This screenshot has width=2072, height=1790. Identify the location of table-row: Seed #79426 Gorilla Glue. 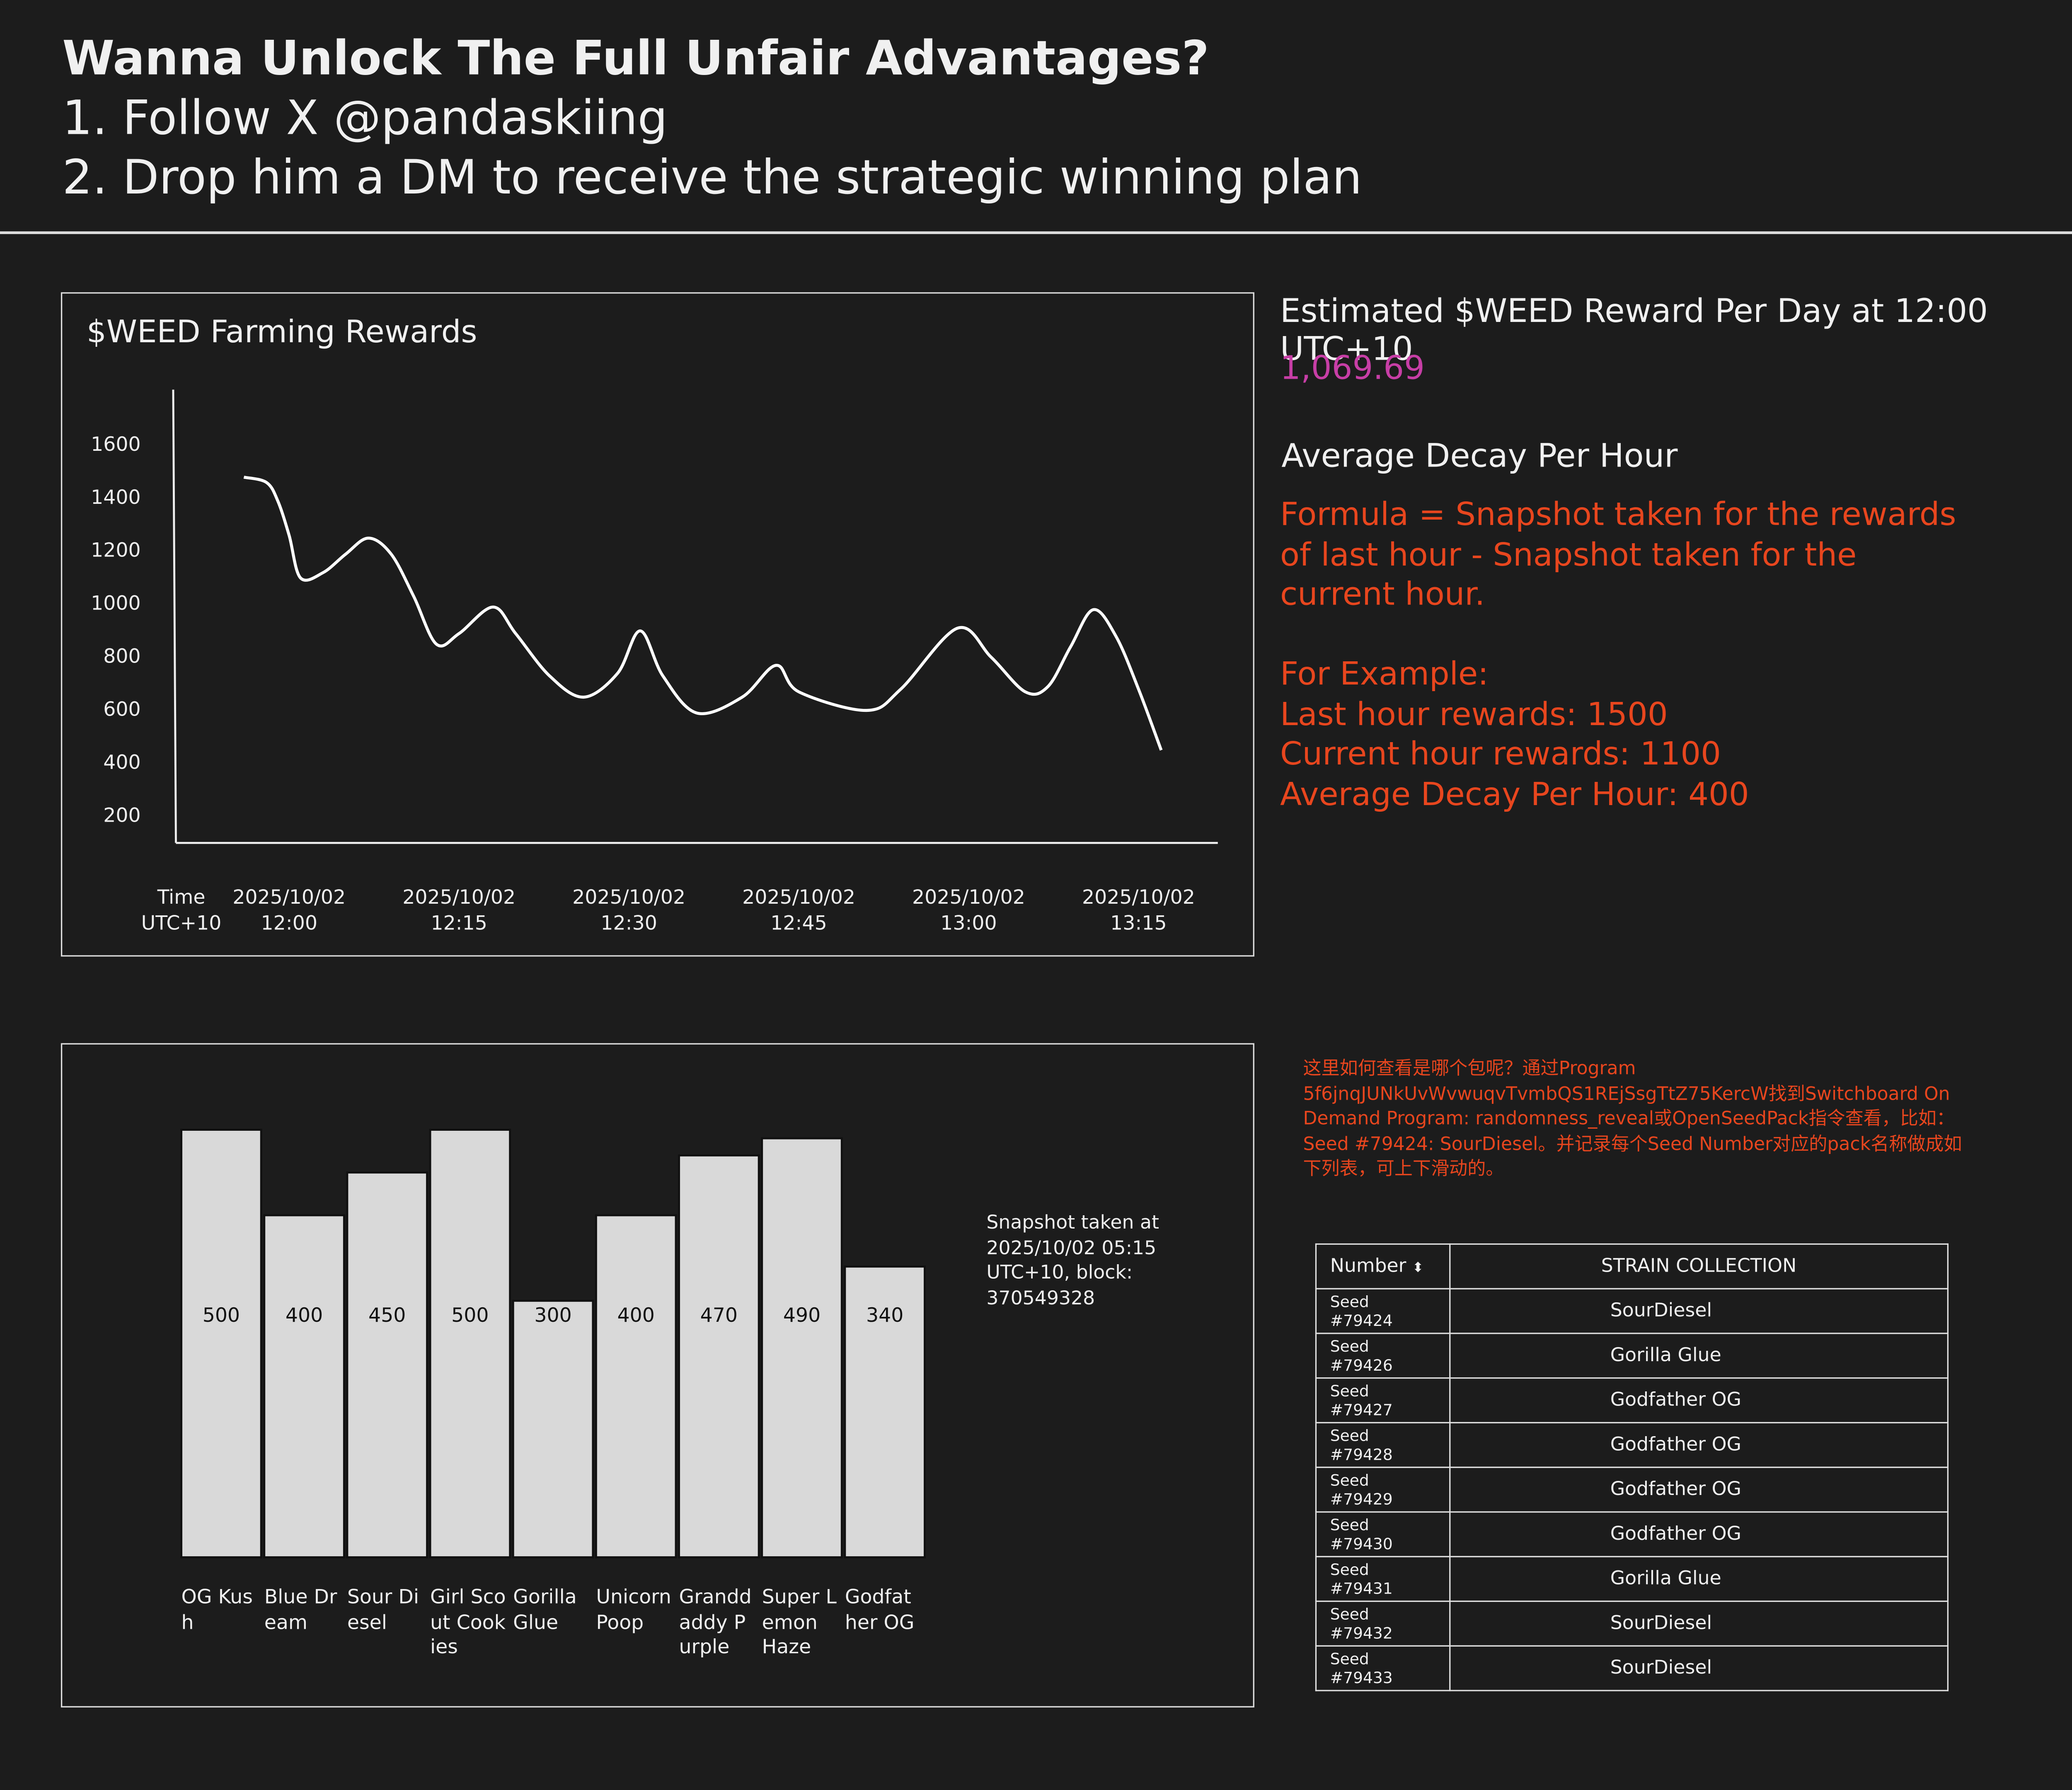
(1632, 1356).